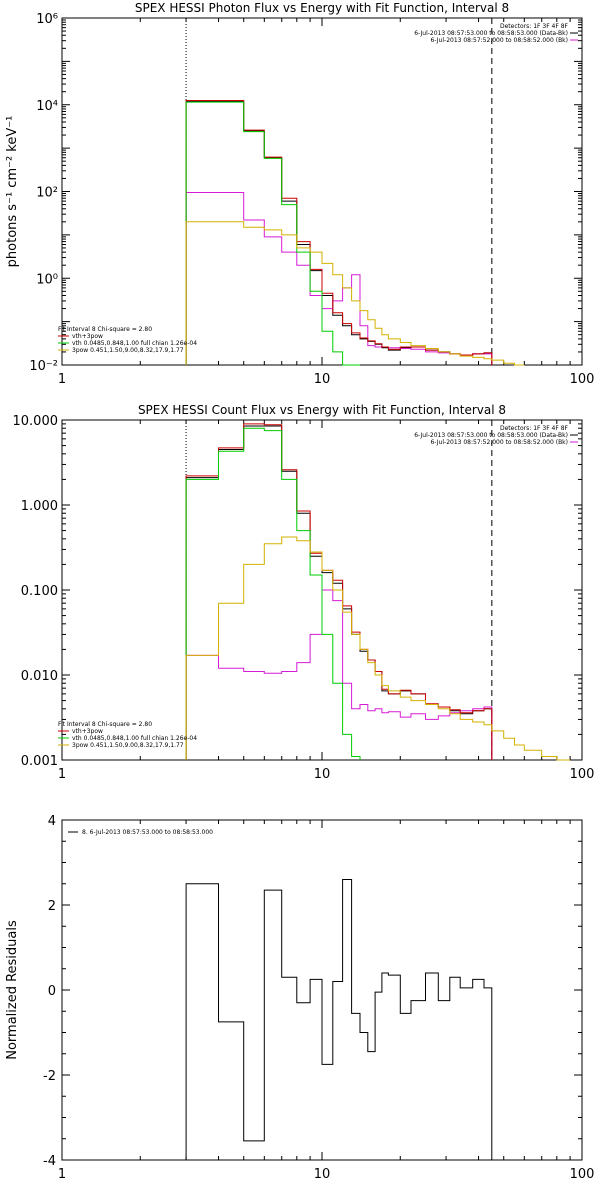 This screenshot has width=600, height=1200. I want to click on y-tick-label: 10.000, so click(36, 421).